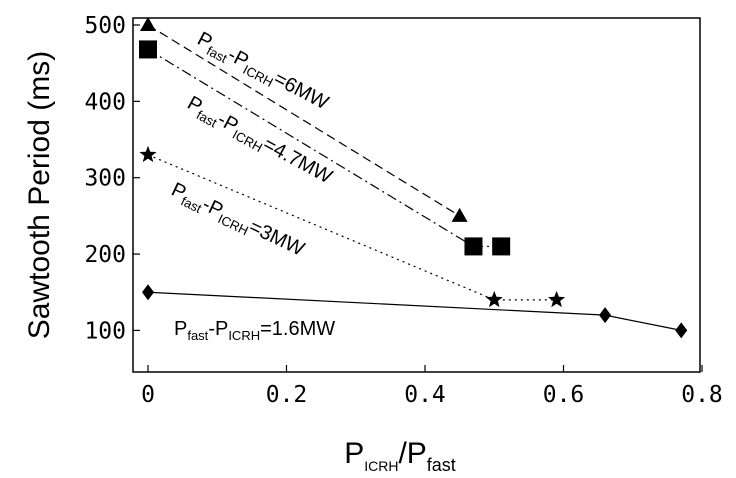  Describe the element at coordinates (425, 395) in the screenshot. I see `x-tick-label: 0.4` at that location.